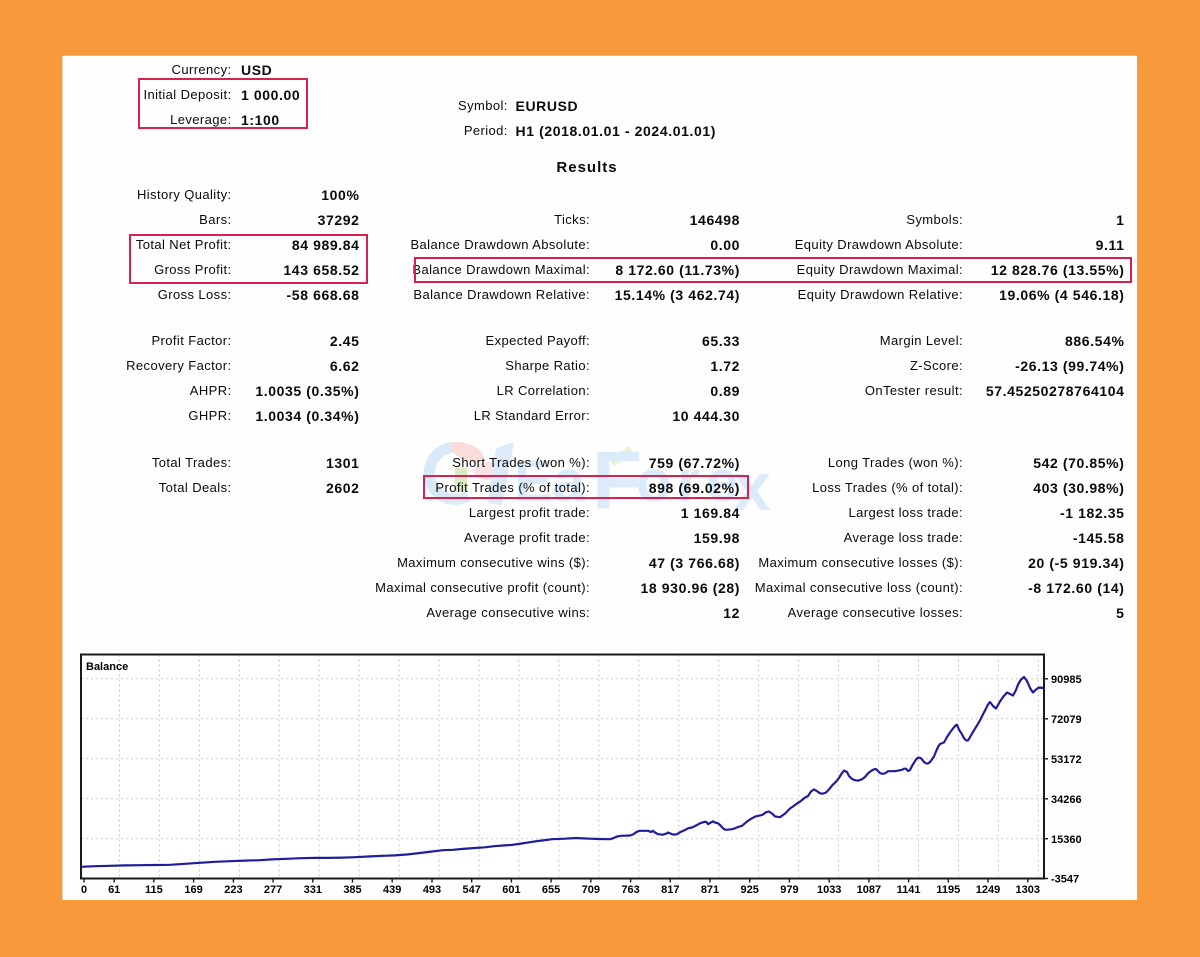 The height and width of the screenshot is (957, 1200). Describe the element at coordinates (114, 890) in the screenshot. I see `svg-text: 61` at that location.